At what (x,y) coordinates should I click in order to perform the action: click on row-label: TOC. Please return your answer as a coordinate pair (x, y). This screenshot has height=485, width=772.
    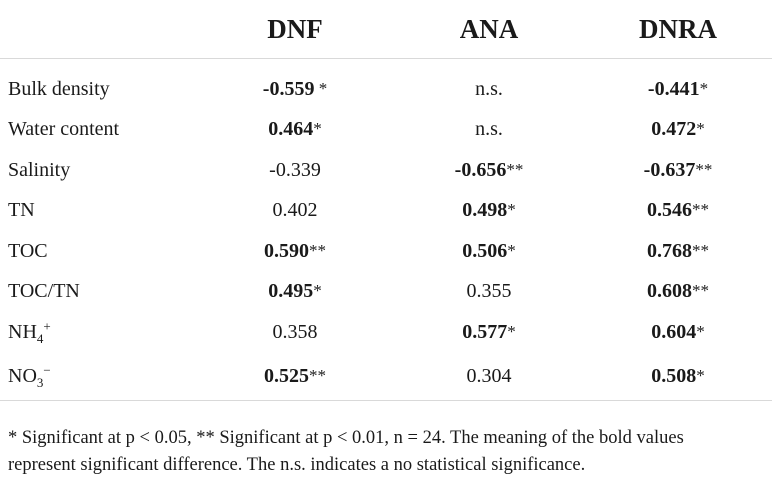
    Looking at the image, I should click on (28, 250).